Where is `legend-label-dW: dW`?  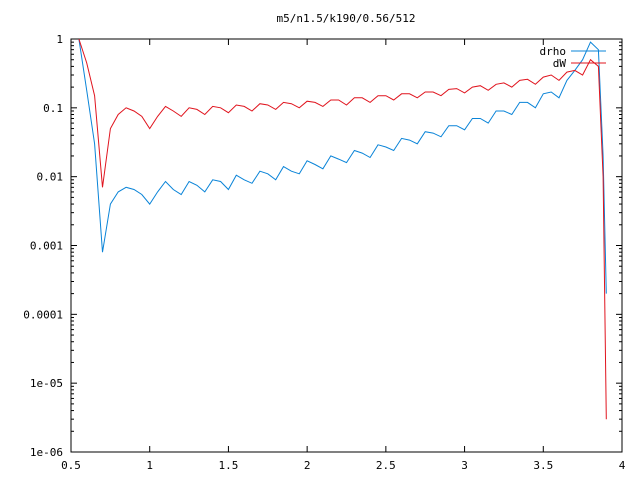
legend-label-dW: dW is located at coordinates (560, 63).